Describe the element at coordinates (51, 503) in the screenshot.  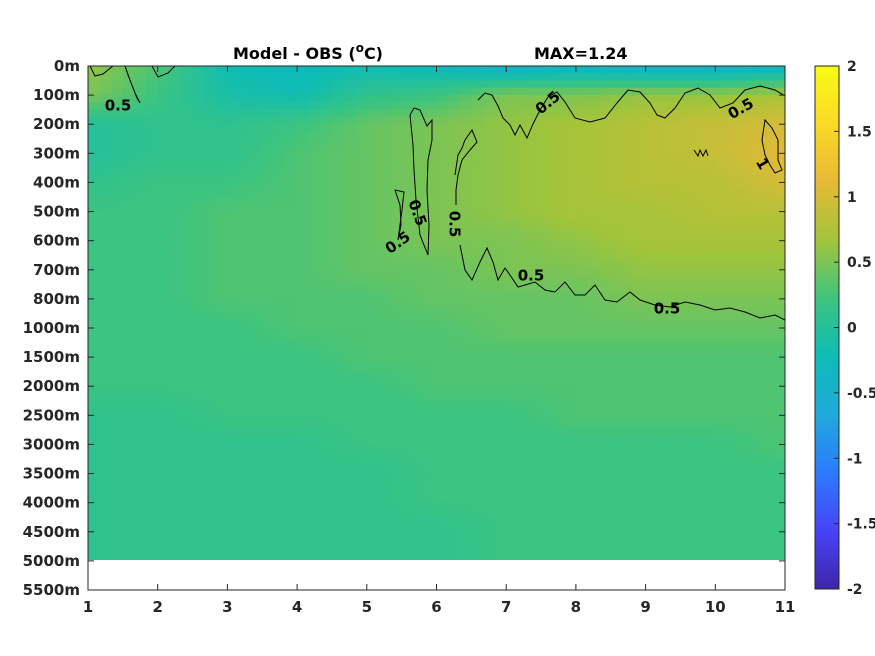
I see `y-tick-label: 4000m` at that location.